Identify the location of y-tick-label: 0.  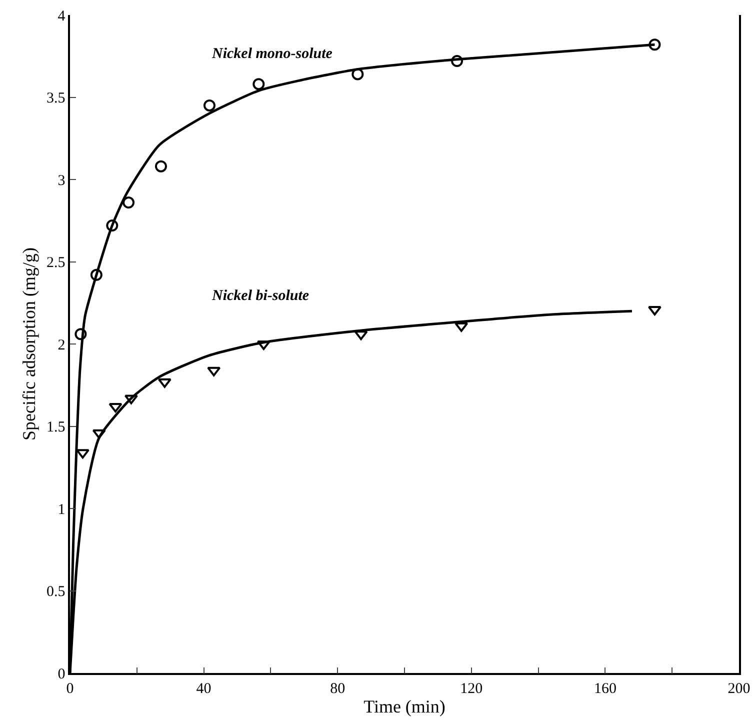
(62, 674).